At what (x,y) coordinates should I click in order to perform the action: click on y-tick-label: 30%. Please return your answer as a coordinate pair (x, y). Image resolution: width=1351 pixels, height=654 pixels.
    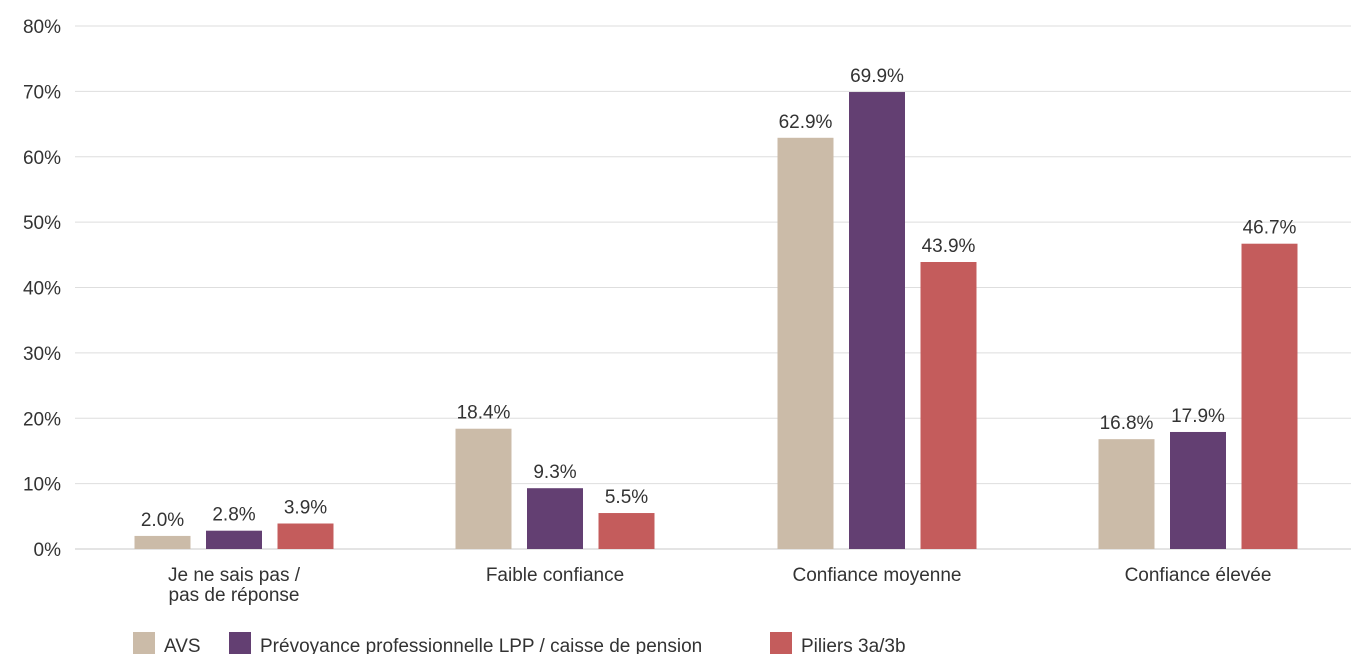
    Looking at the image, I should click on (42, 354).